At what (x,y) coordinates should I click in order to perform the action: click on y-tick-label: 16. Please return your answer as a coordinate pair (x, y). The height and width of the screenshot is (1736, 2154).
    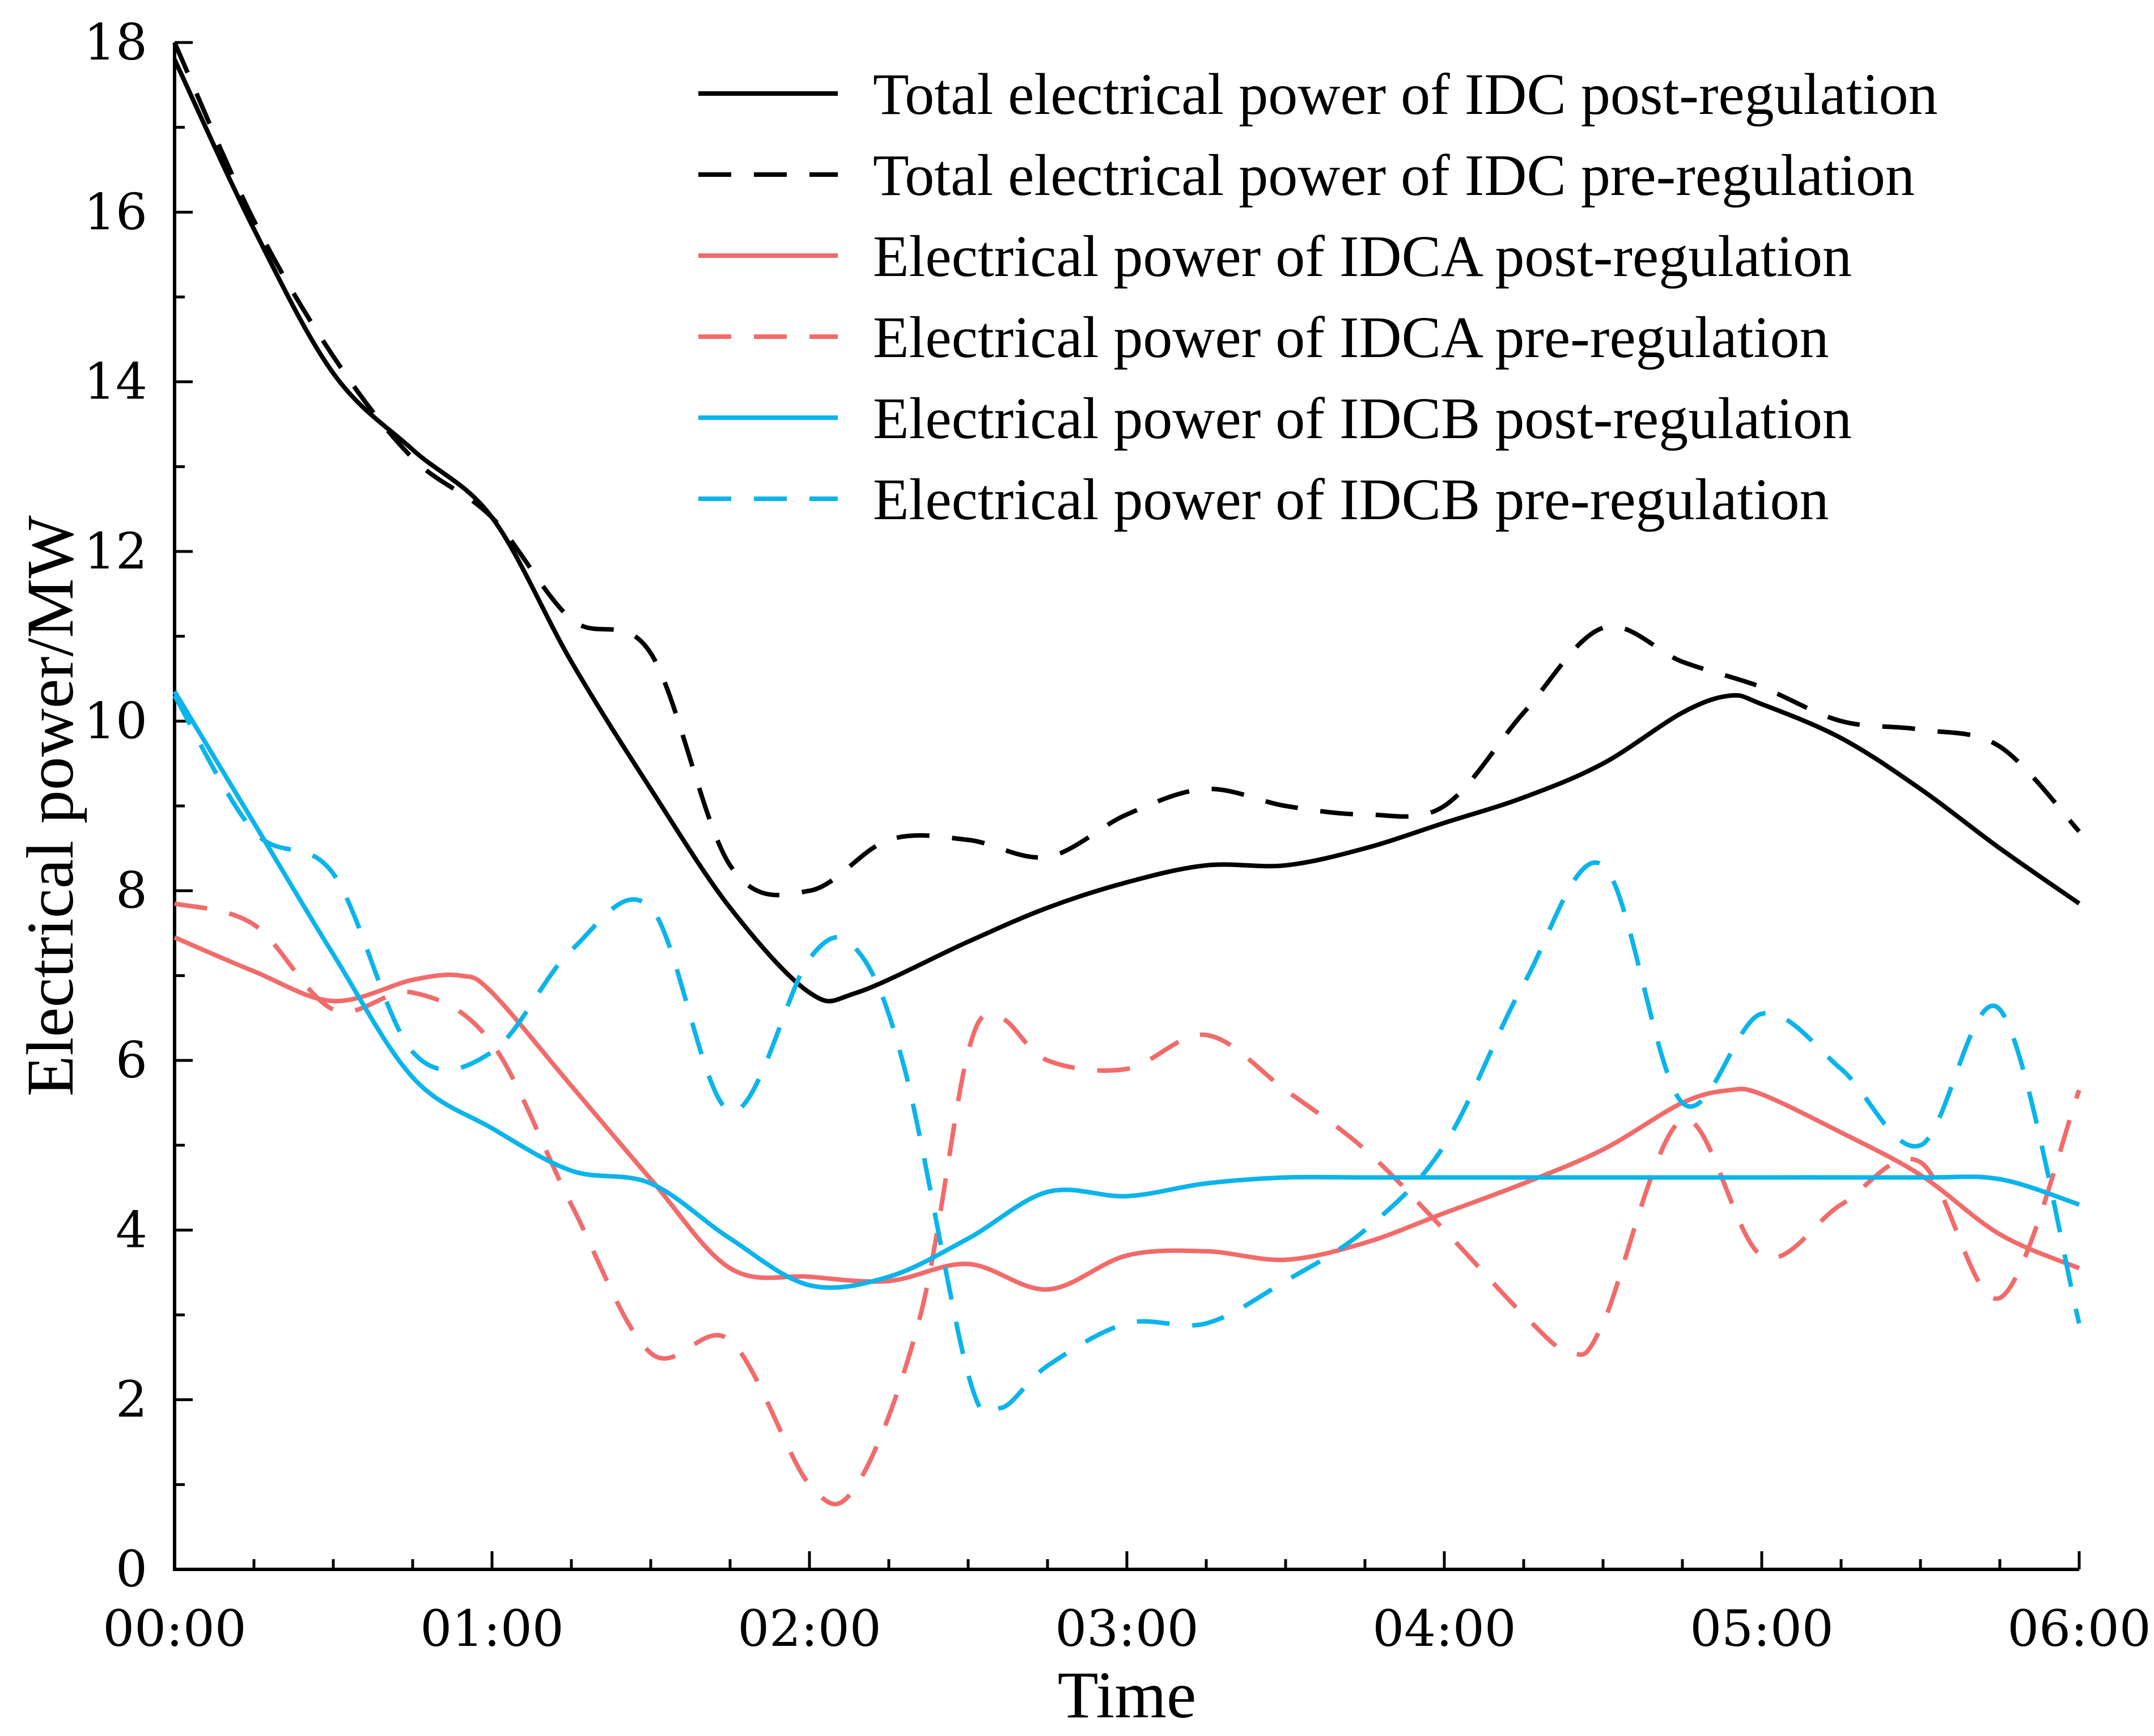
    Looking at the image, I should click on (115, 211).